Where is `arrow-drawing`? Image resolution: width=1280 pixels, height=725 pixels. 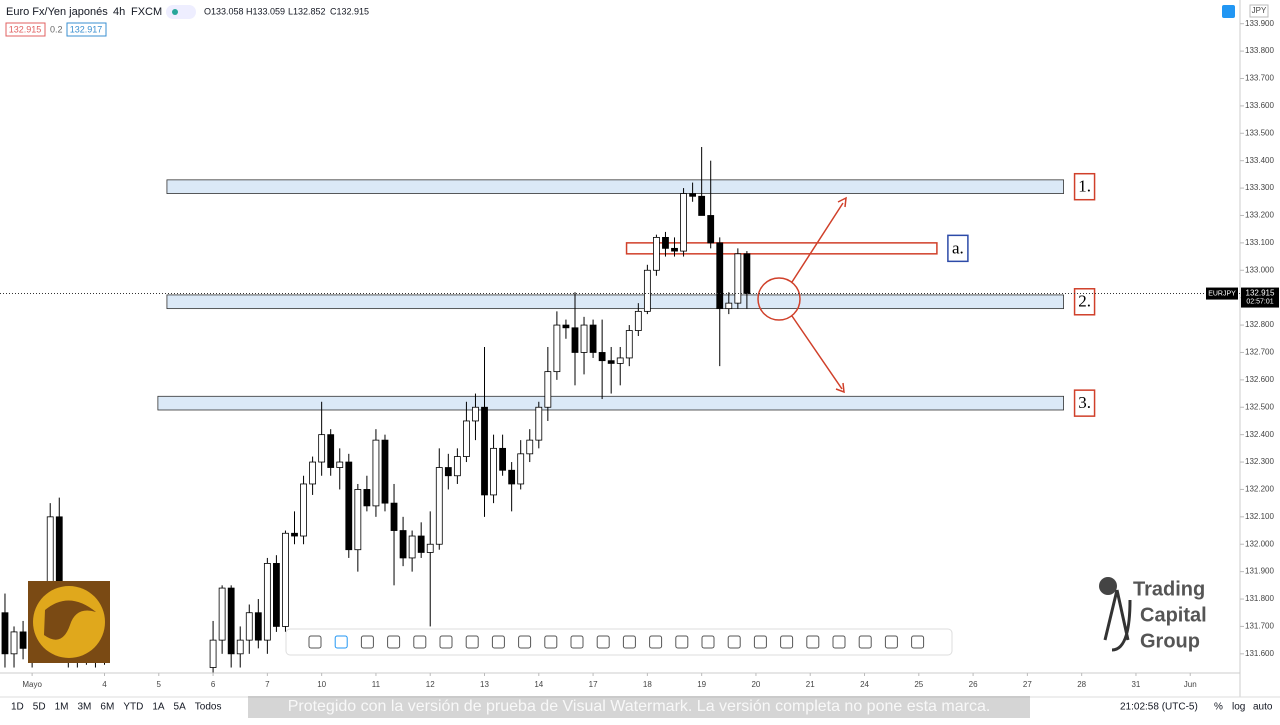 arrow-drawing is located at coordinates (819, 295).